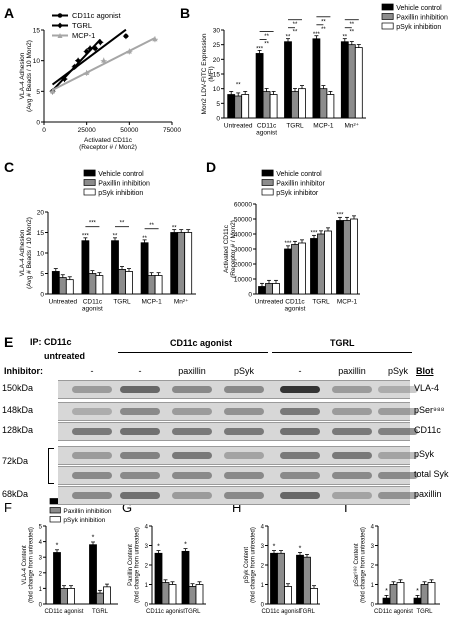 The height and width of the screenshot is (620, 474). What do you see at coordinates (253, 565) in the screenshot?
I see `y-axis-label-H-line: (fold change from untreated)` at bounding box center [253, 565].